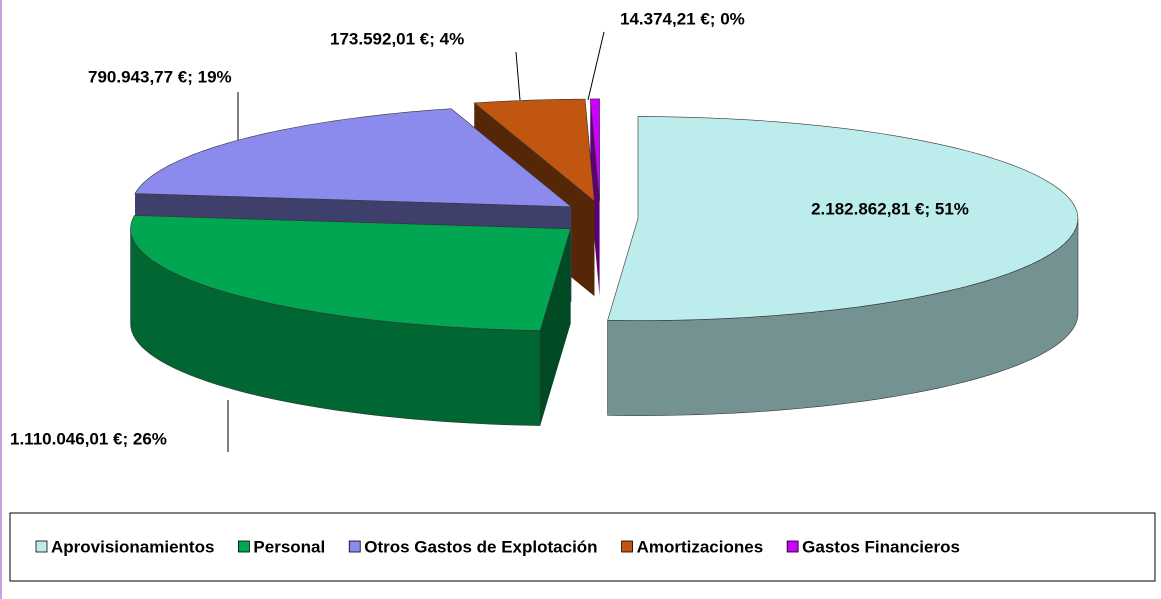 The height and width of the screenshot is (599, 1161). What do you see at coordinates (289, 546) in the screenshot?
I see `legend-label: Personal` at bounding box center [289, 546].